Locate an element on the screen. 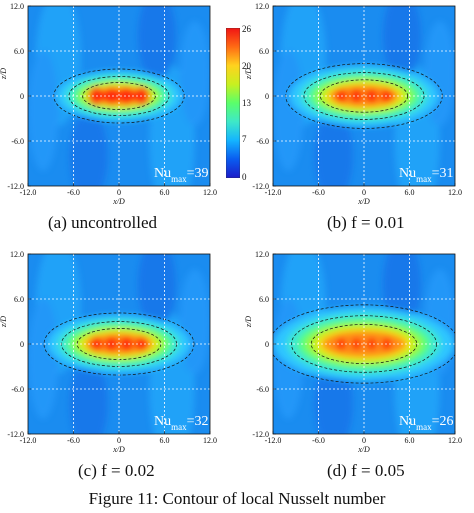 This screenshot has height=513, width=474. caption-b-text: (b) f = 0.01 is located at coordinates (366, 222).